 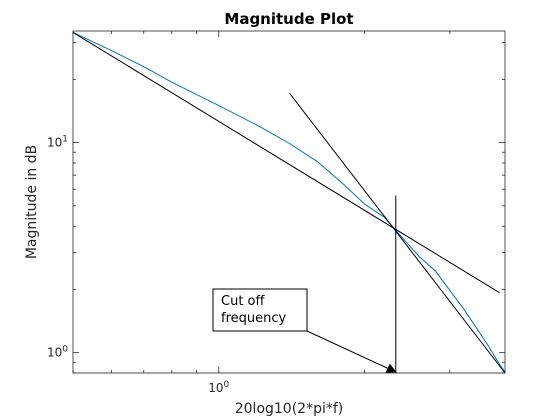 I want to click on x-tick-label: 100, so click(x=218, y=387).